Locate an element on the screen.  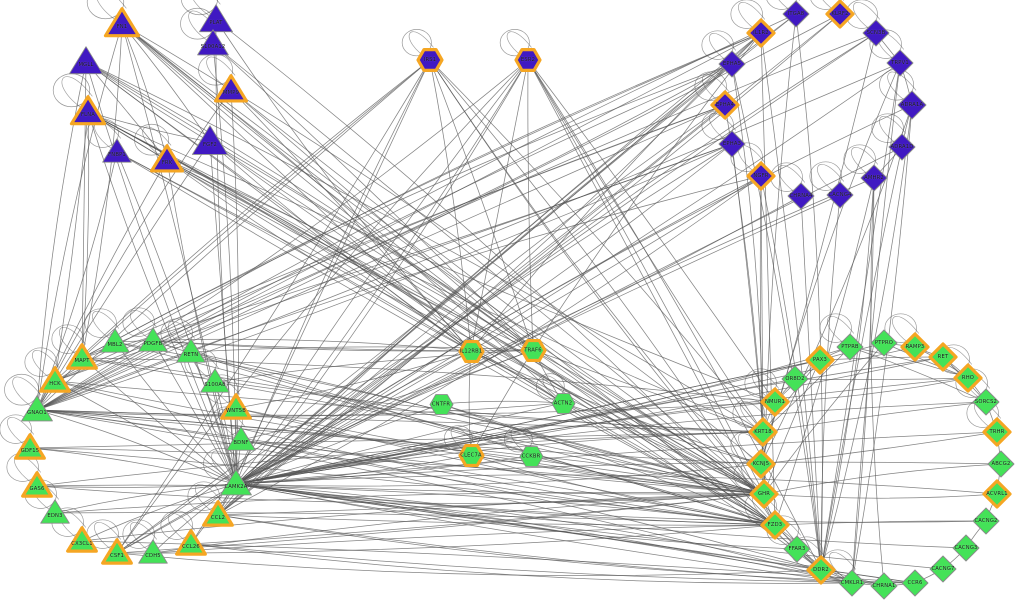
graph-node-actn2: ACTN2 is located at coordinates (563, 403).